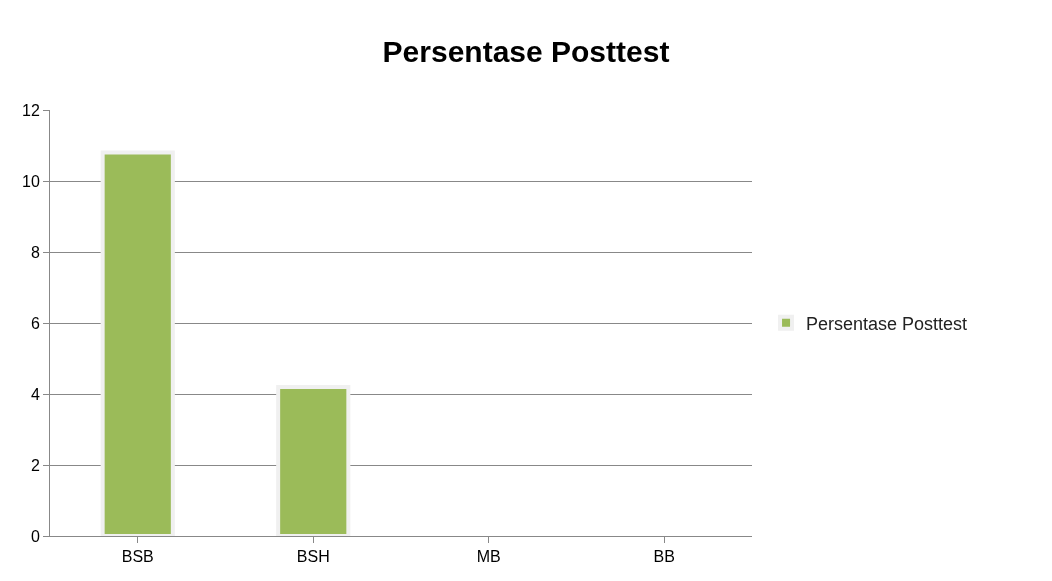 This screenshot has width=1052, height=581. I want to click on y-tick-label: 6, so click(35, 323).